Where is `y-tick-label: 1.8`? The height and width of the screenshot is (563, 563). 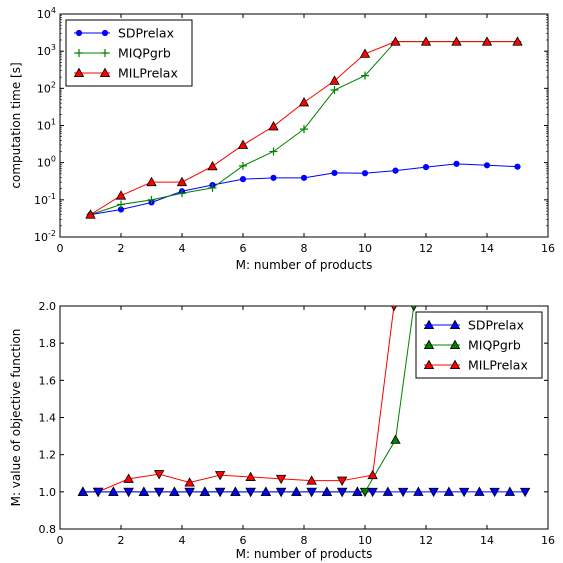 y-tick-label: 1.8 is located at coordinates (48, 343).